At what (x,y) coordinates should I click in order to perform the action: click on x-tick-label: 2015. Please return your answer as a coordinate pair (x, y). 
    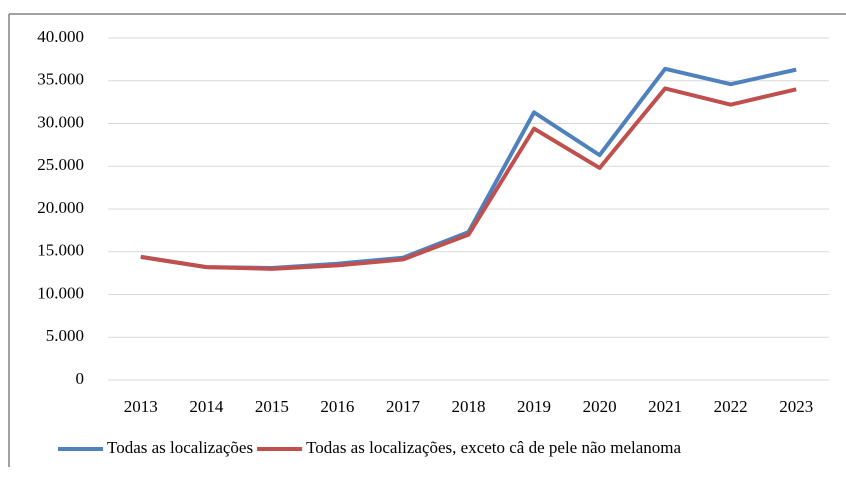
    Looking at the image, I should click on (272, 406).